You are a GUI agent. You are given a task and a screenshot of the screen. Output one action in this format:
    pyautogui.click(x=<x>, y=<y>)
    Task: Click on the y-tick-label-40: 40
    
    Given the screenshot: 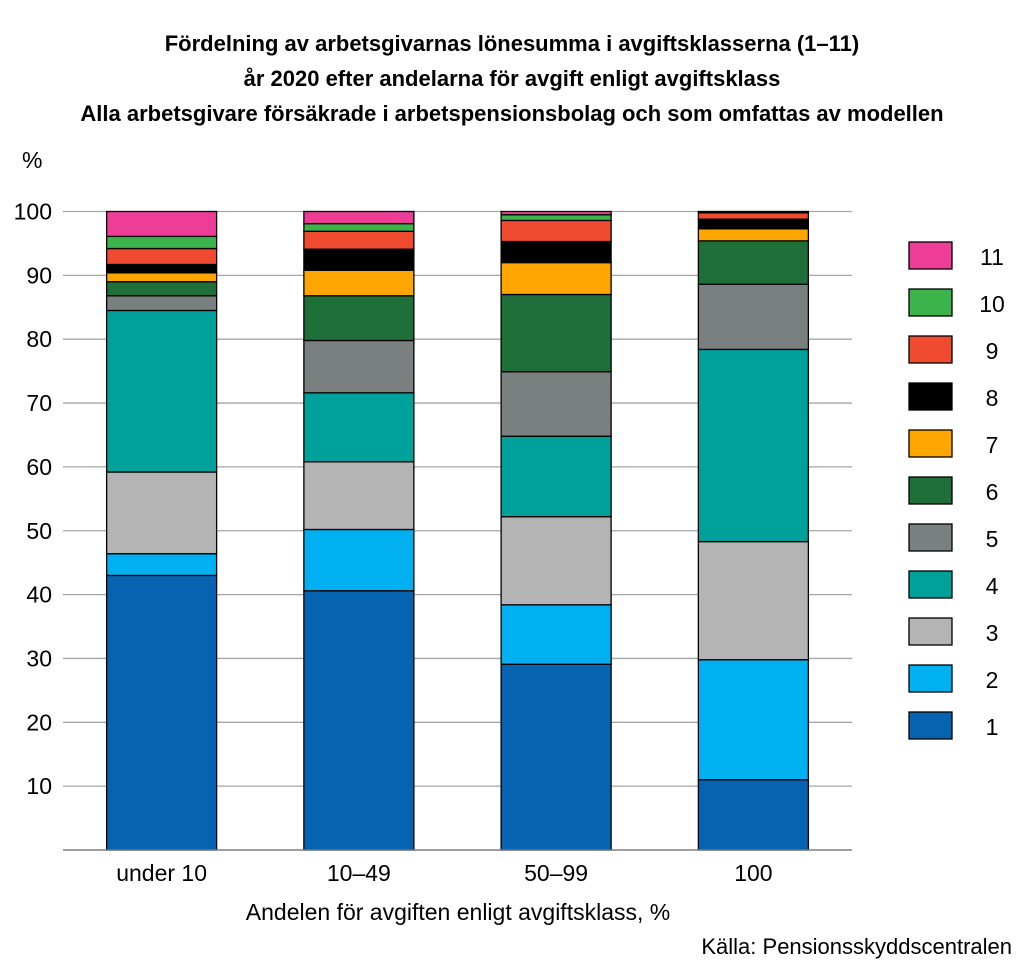 What is the action you would take?
    pyautogui.click(x=39, y=595)
    